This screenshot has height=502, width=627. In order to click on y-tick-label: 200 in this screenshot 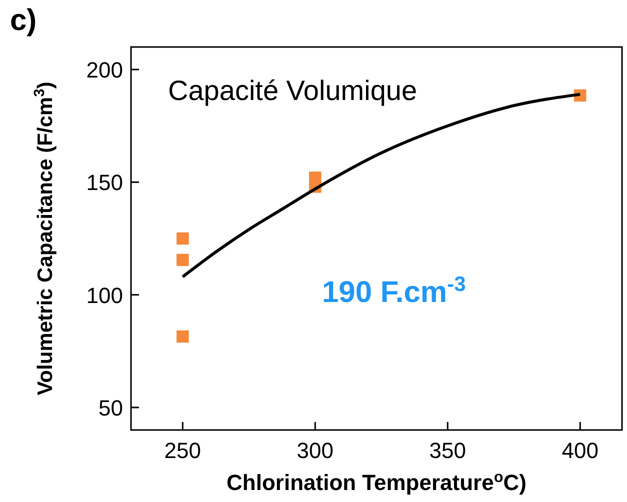, I will do `click(104, 70)`.